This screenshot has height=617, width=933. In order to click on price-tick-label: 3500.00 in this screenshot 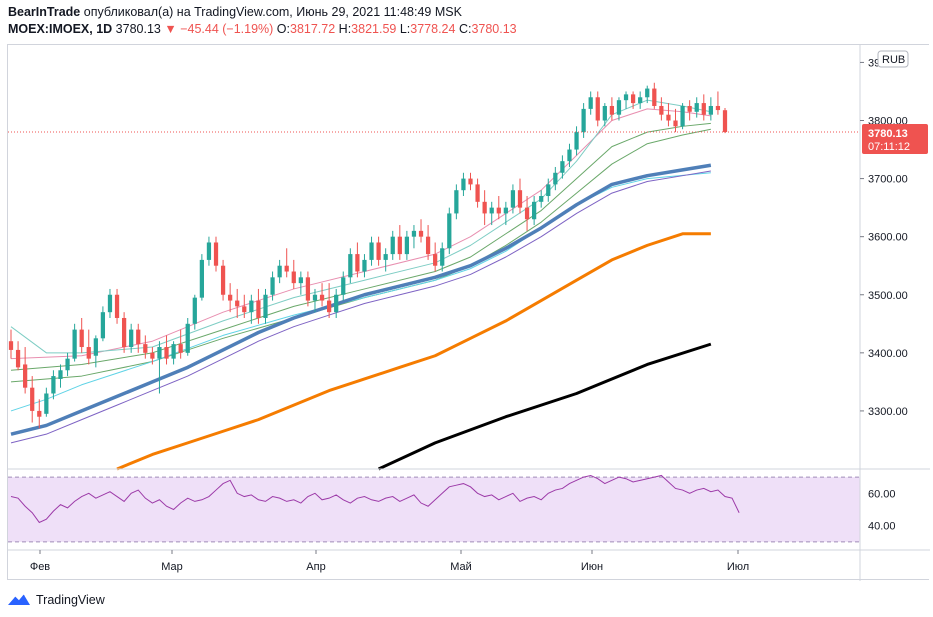, I will do `click(888, 296)`.